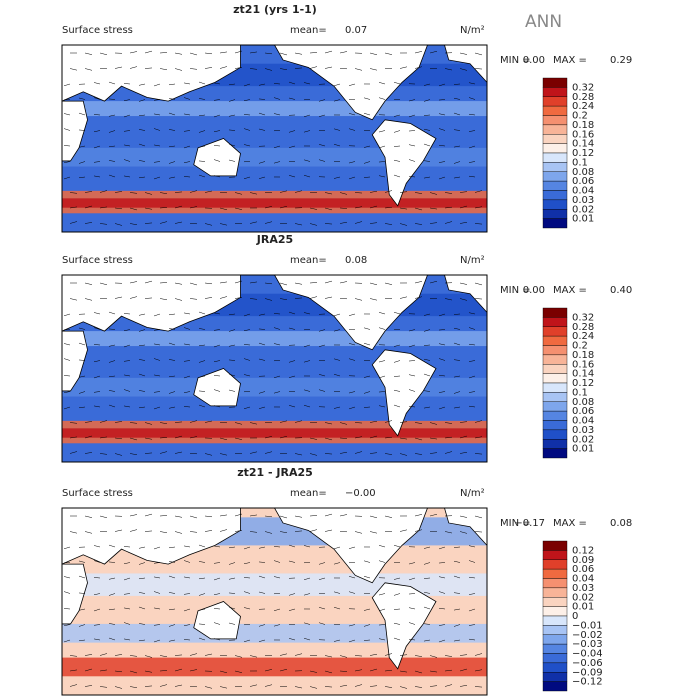 The image size is (700, 700). Describe the element at coordinates (274, 433) in the screenshot. I see `stress-band` at that location.